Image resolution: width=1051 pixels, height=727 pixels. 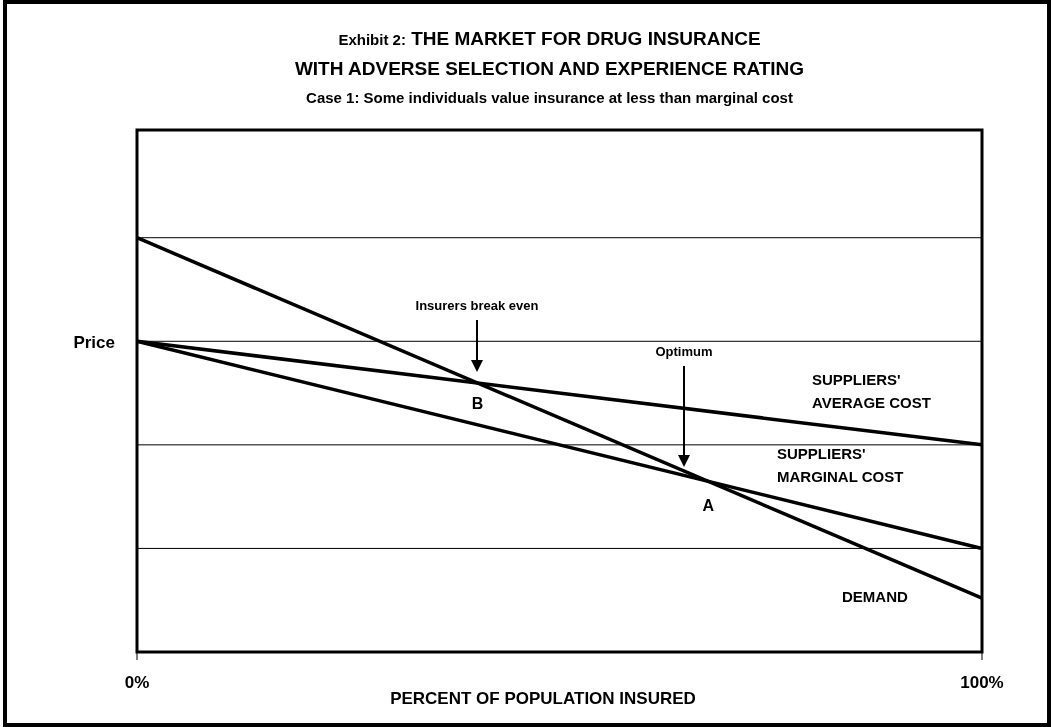 I want to click on x-tick-label: 100%, so click(x=982, y=682).